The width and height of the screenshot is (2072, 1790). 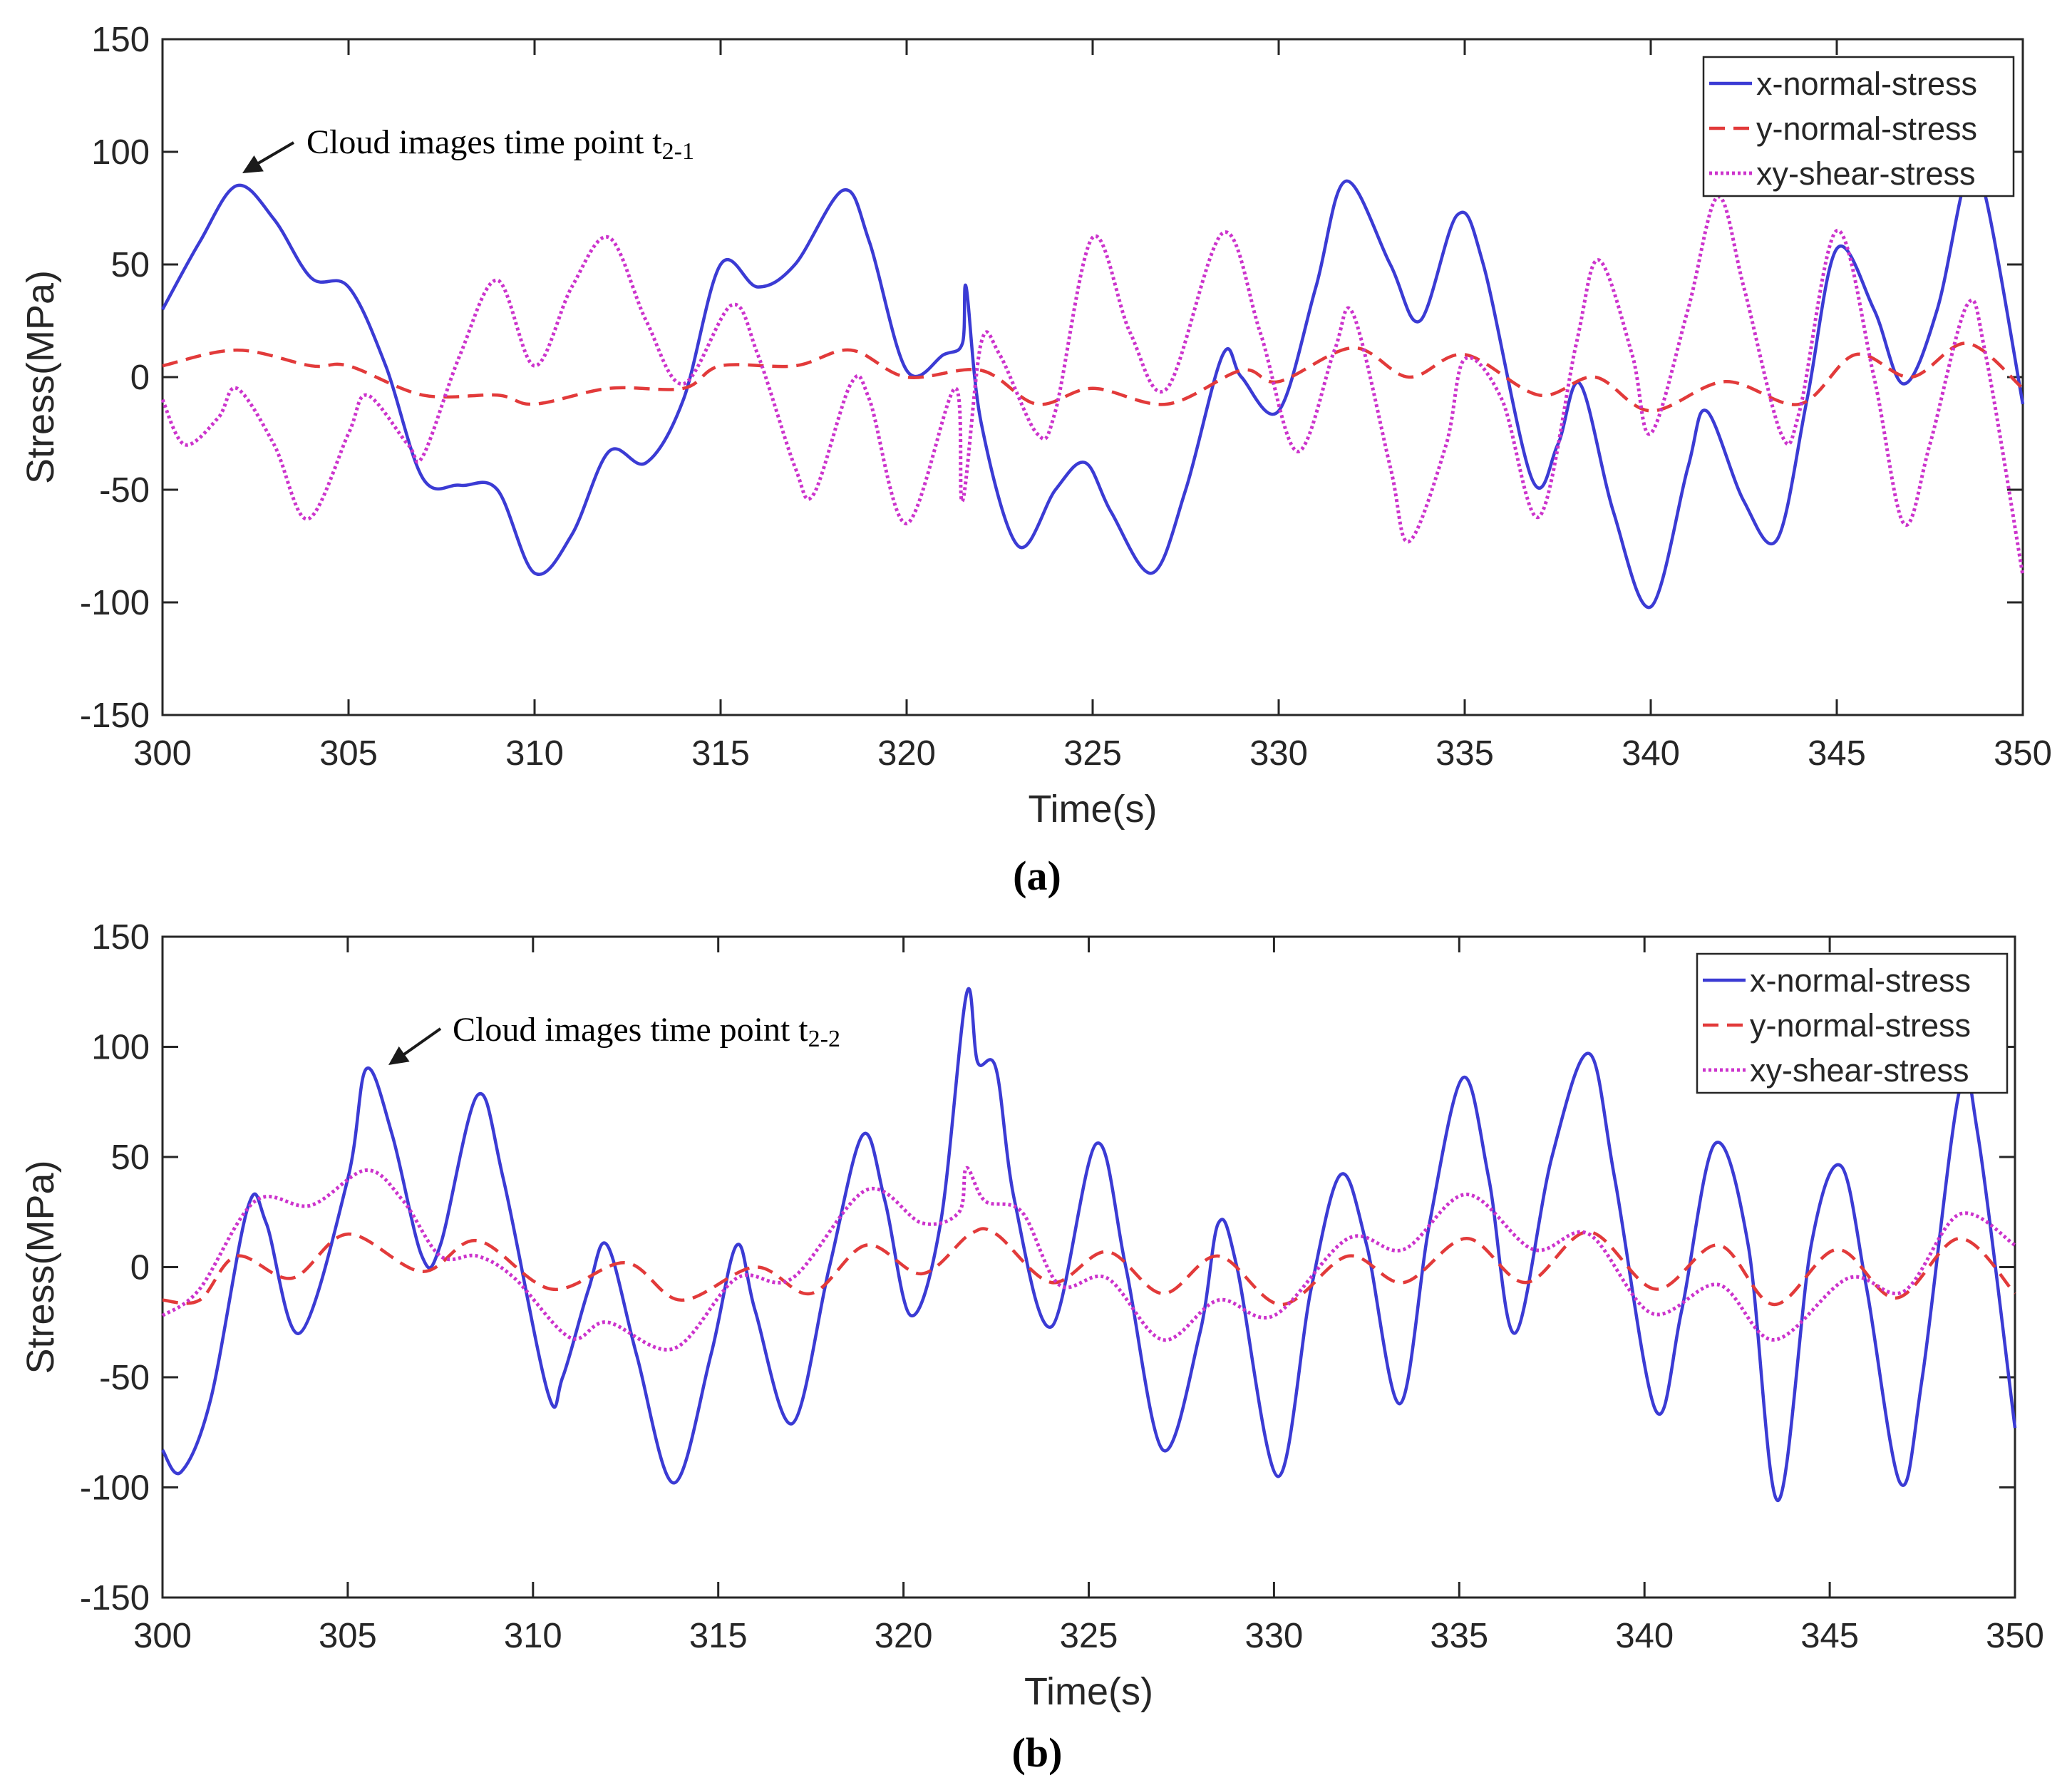 I want to click on panel-caption: (a), so click(x=1037, y=876).